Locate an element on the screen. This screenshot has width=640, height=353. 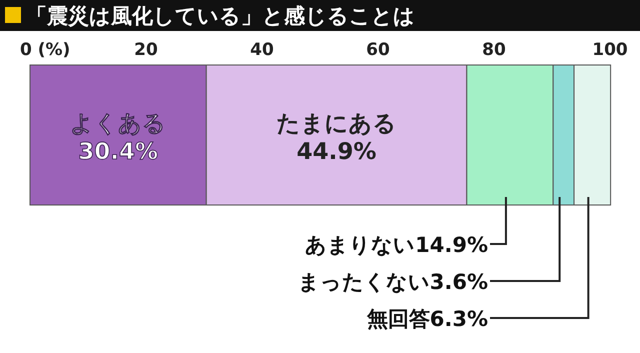
text: まったくない3.6% is located at coordinates (393, 282).